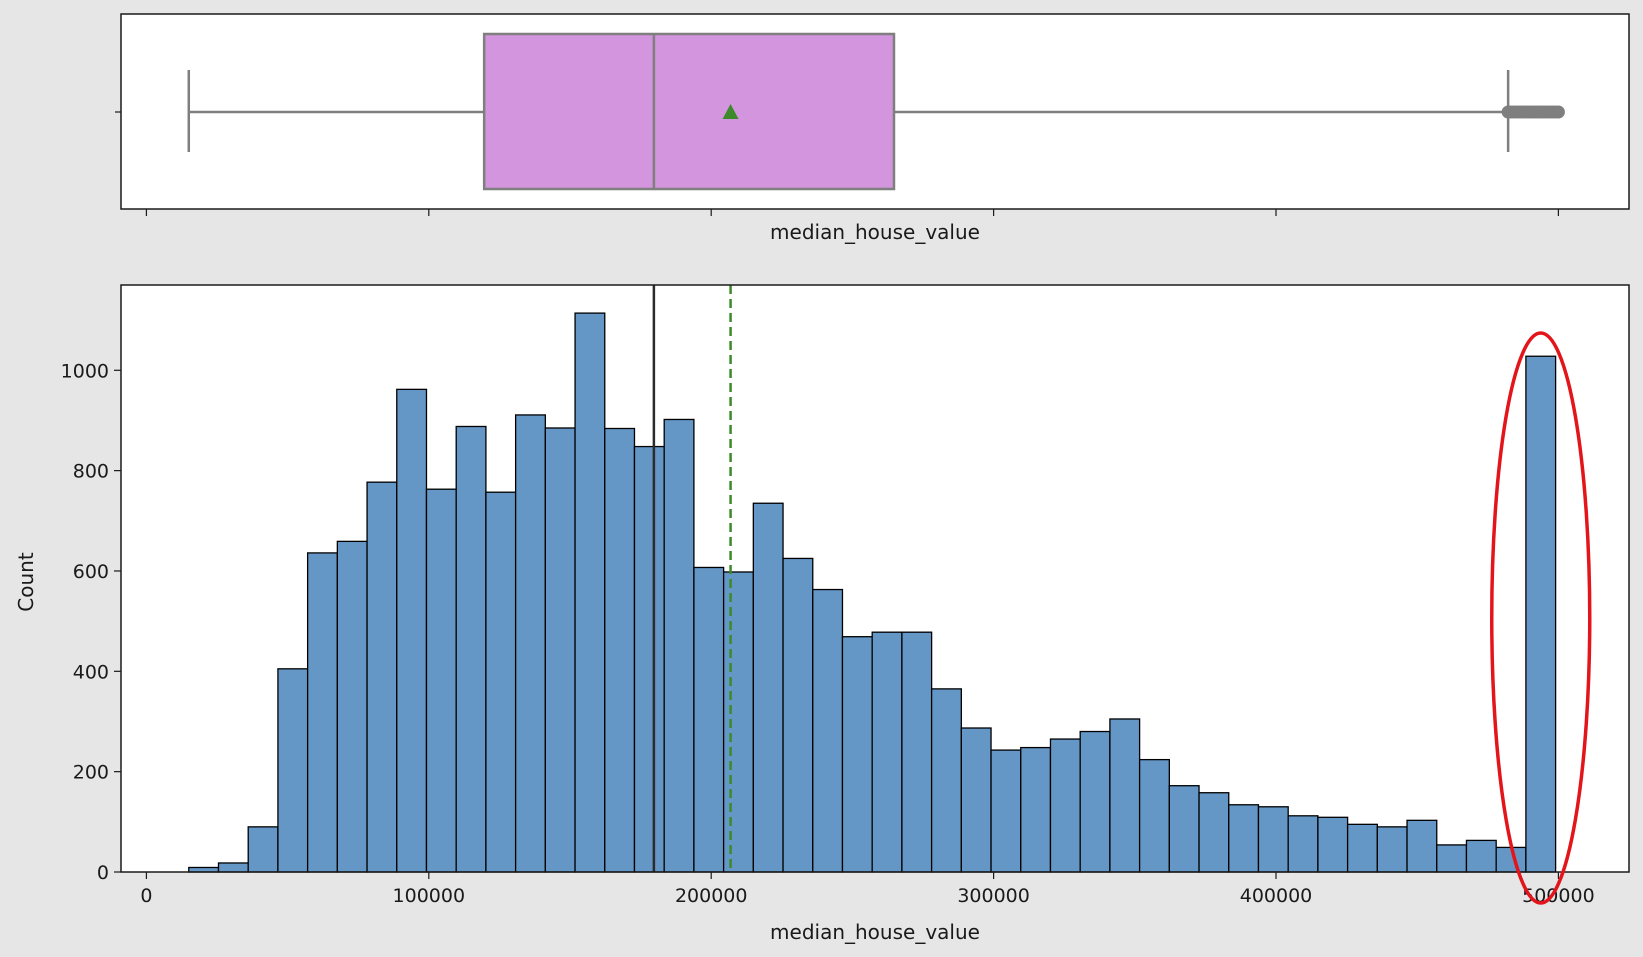 The image size is (1643, 957). What do you see at coordinates (103, 873) in the screenshot?
I see `histogram-y-tick-label: 0` at bounding box center [103, 873].